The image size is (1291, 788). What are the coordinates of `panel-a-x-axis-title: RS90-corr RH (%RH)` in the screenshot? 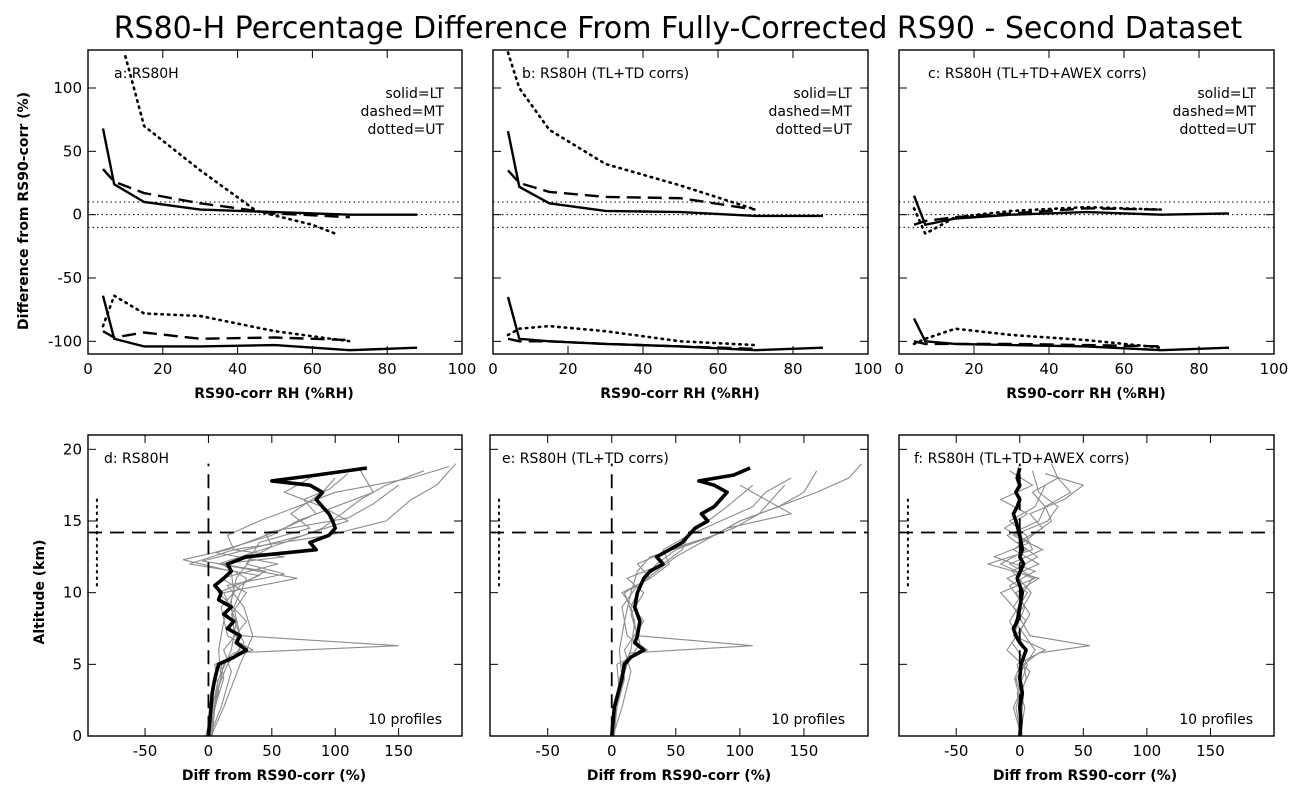 It's located at (273, 394).